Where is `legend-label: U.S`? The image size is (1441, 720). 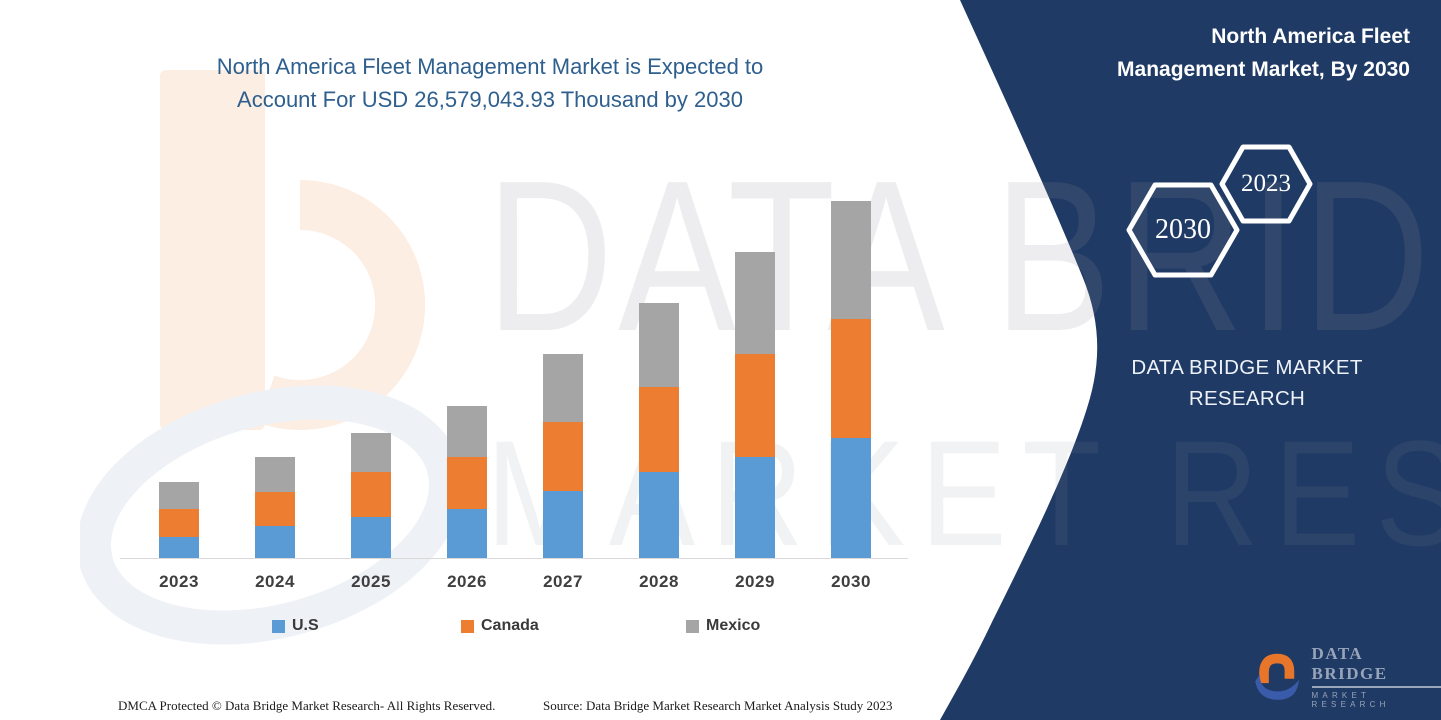 legend-label: U.S is located at coordinates (305, 625).